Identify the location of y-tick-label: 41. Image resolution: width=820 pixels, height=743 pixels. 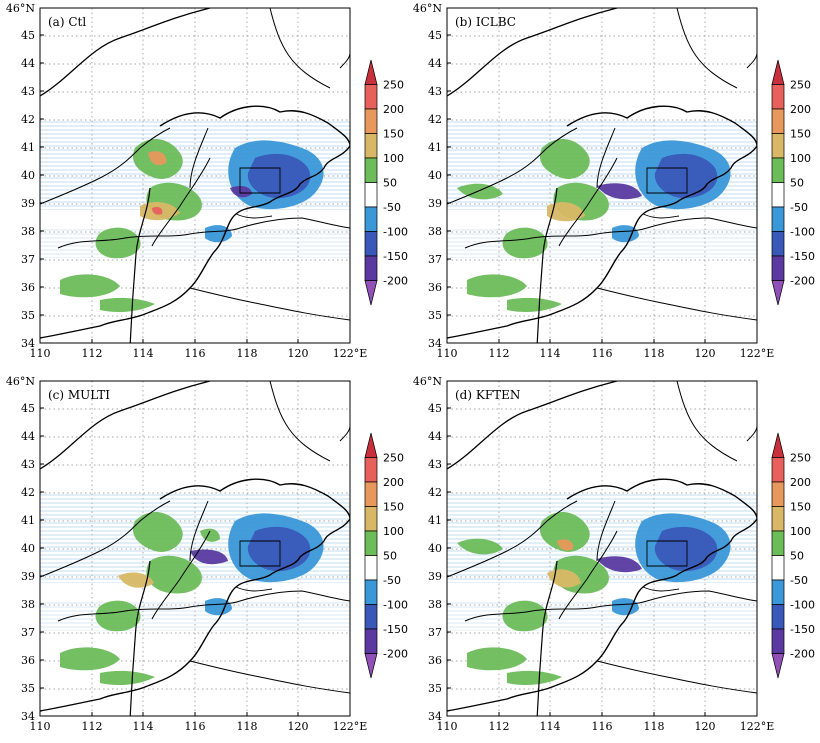
(435, 147).